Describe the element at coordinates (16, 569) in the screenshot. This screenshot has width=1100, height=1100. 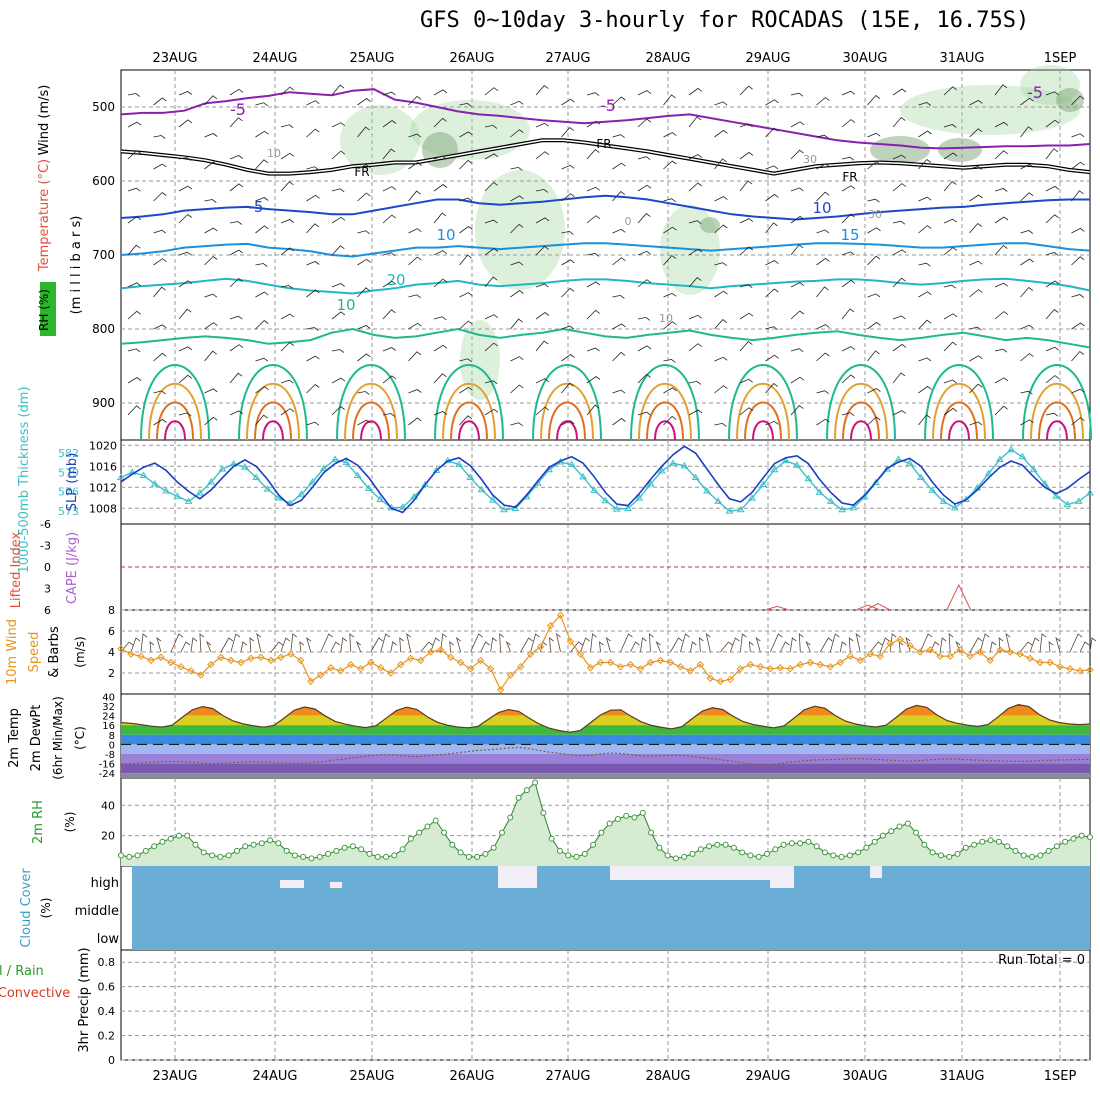
I see `ylabel-lifted-index: Lifted Index` at that location.